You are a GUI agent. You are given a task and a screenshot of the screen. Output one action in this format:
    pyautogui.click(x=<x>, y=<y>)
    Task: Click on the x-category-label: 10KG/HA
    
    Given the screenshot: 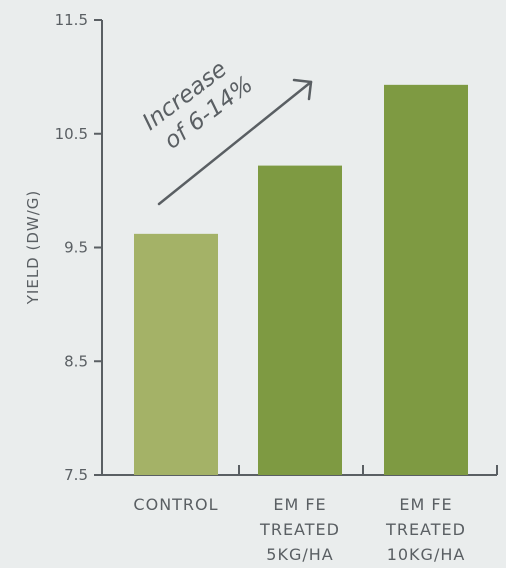 What is the action you would take?
    pyautogui.click(x=426, y=554)
    